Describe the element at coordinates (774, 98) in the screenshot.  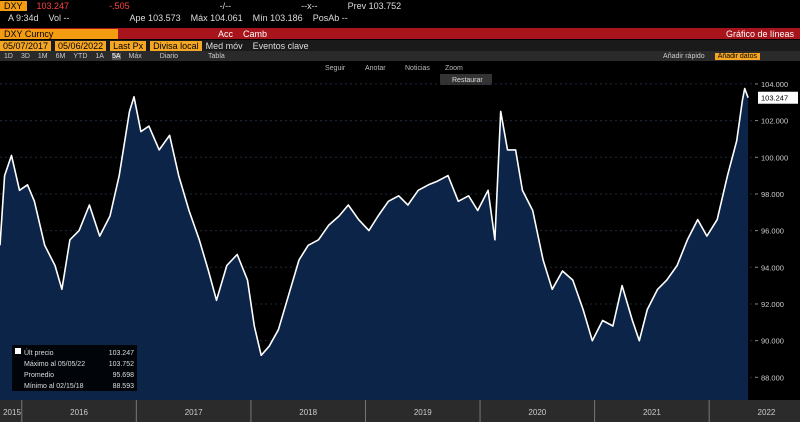
I see `last-price-label: 103.247` at that location.